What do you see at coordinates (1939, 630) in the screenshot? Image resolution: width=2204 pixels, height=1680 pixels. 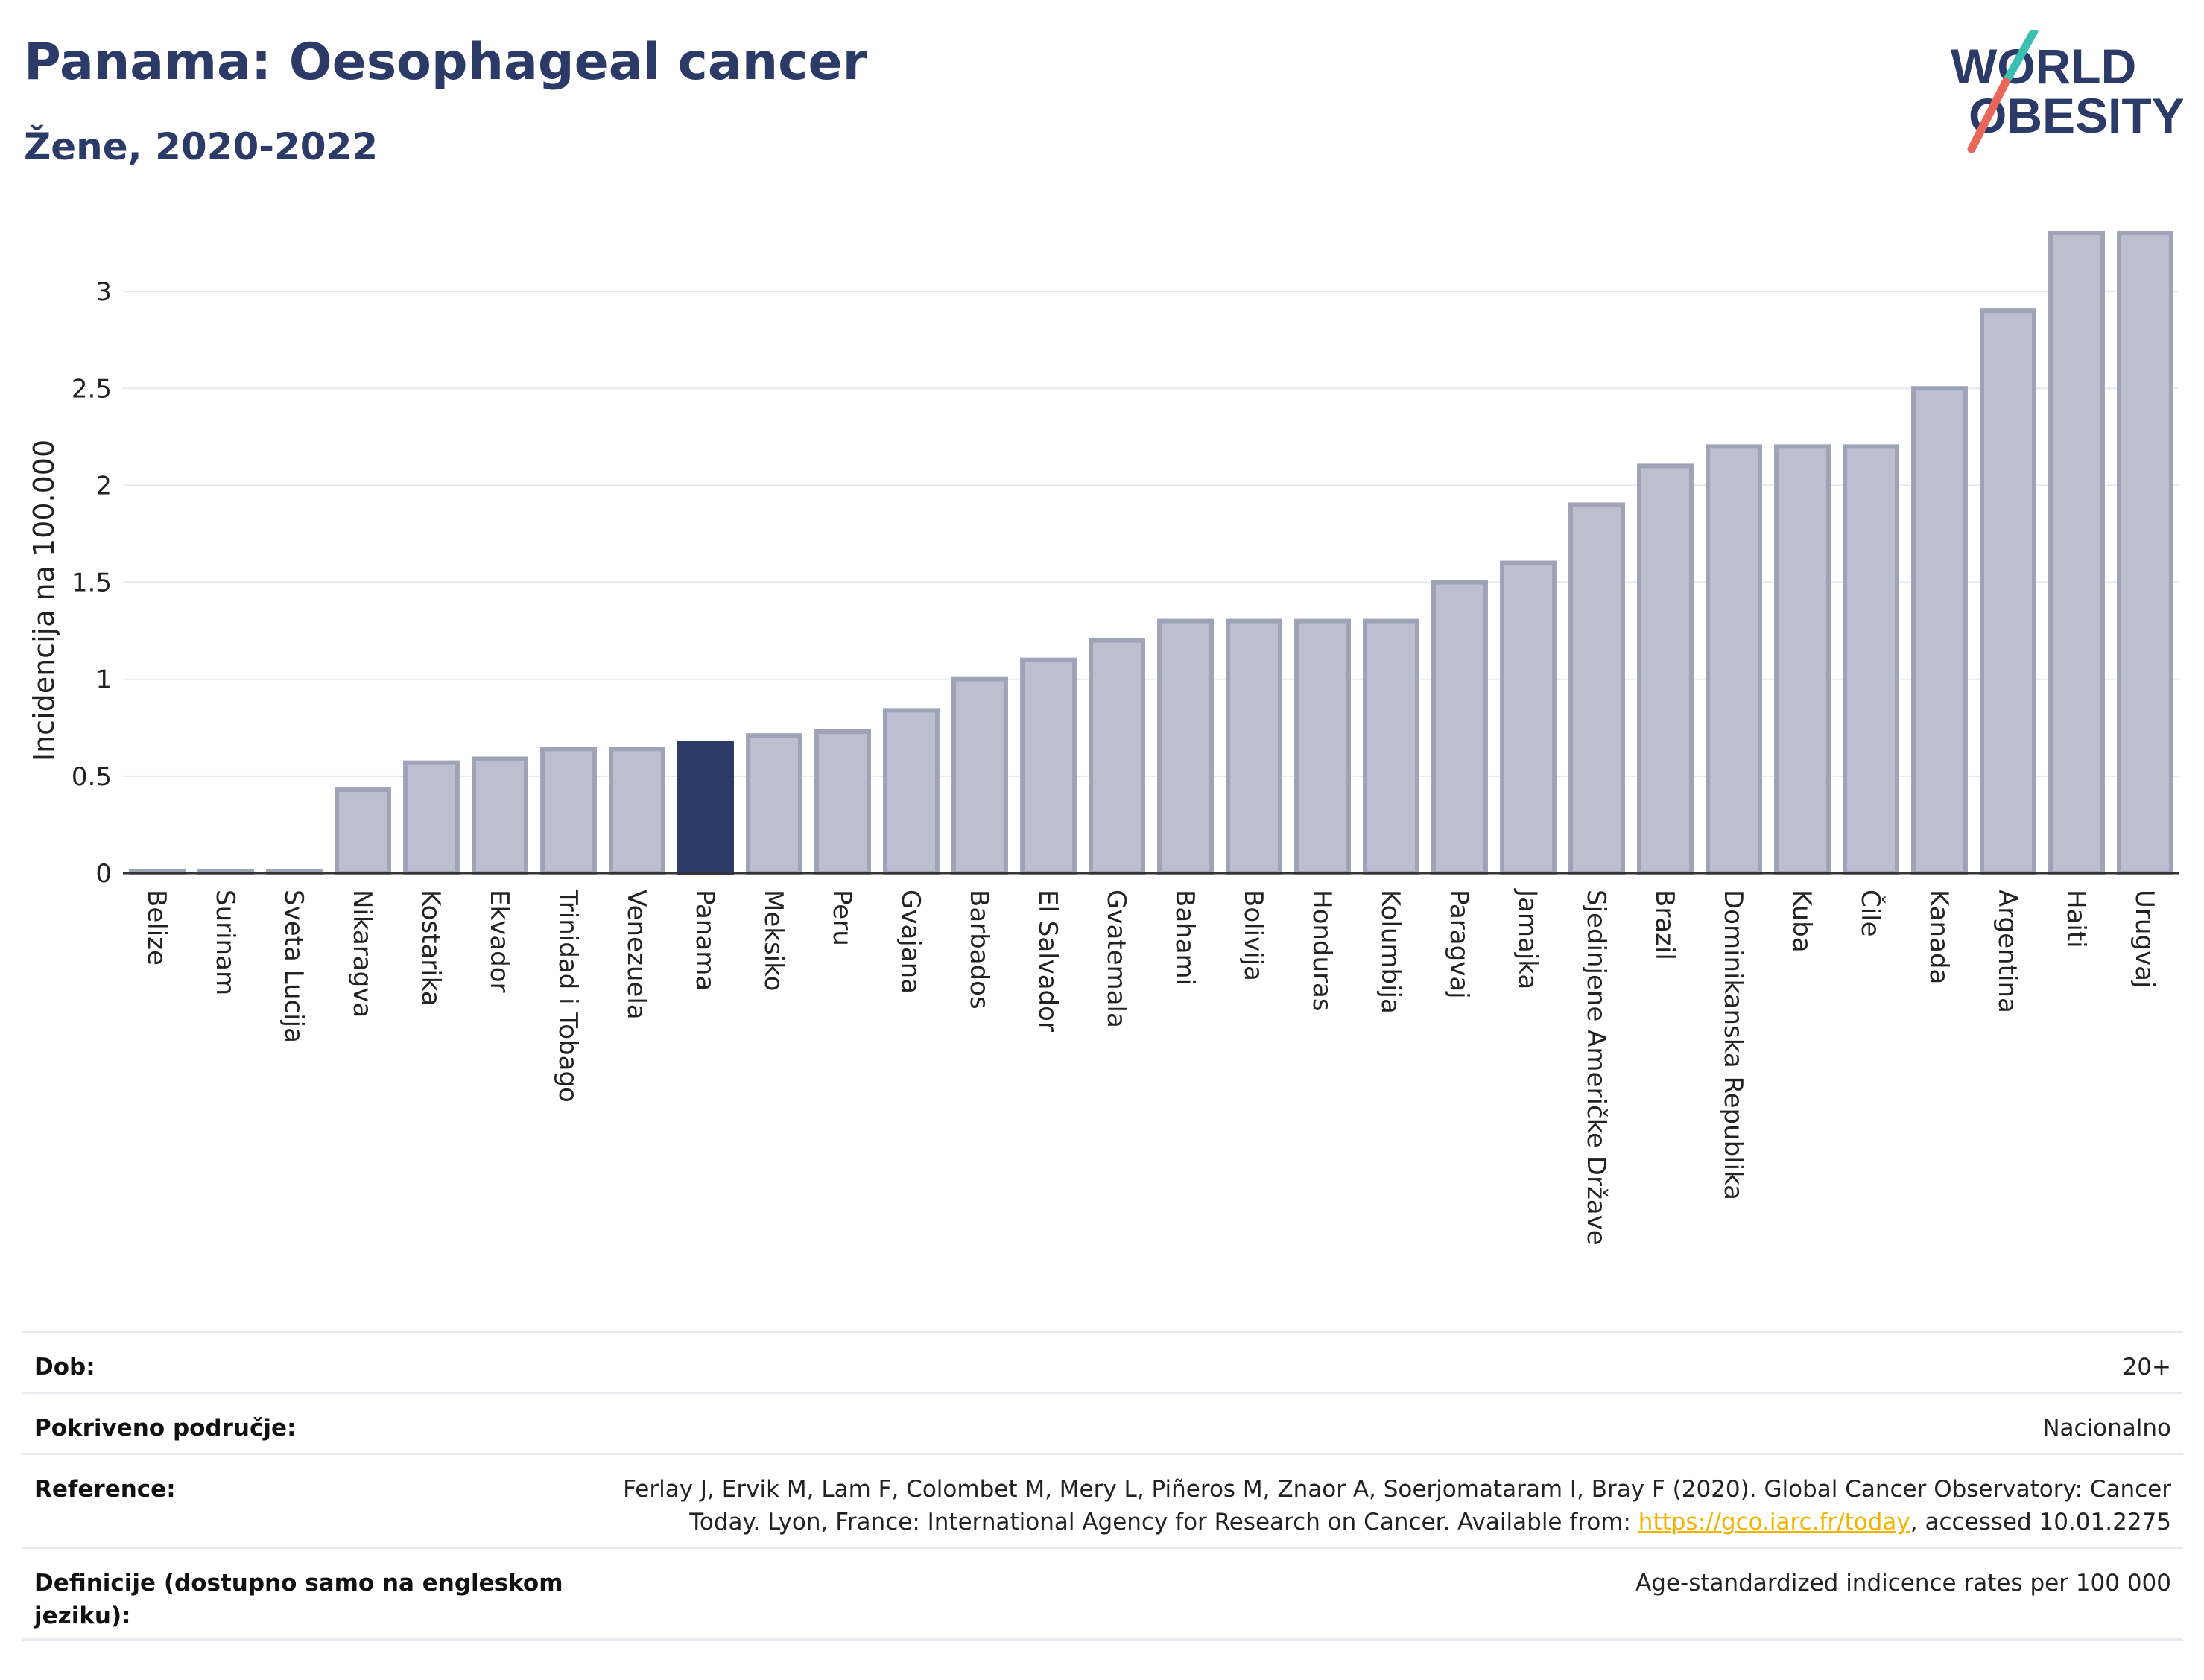 I see `bar-kanada` at bounding box center [1939, 630].